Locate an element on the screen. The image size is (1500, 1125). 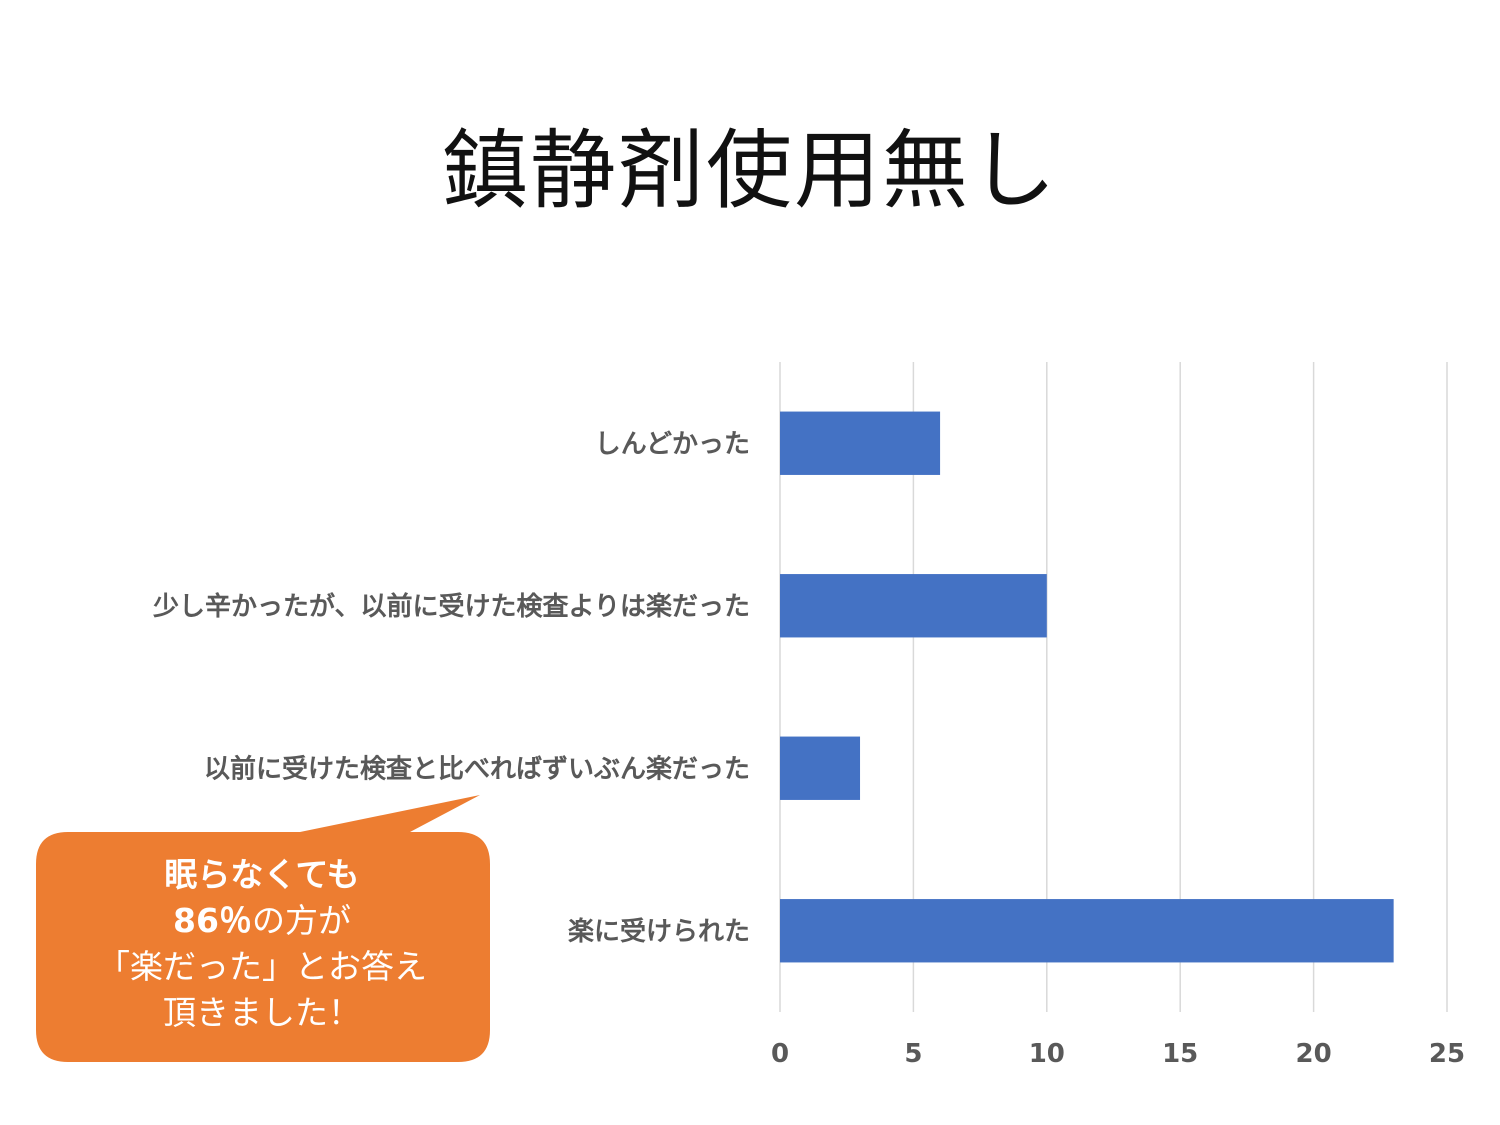
category-label: しんどかった is located at coordinates (672, 444).